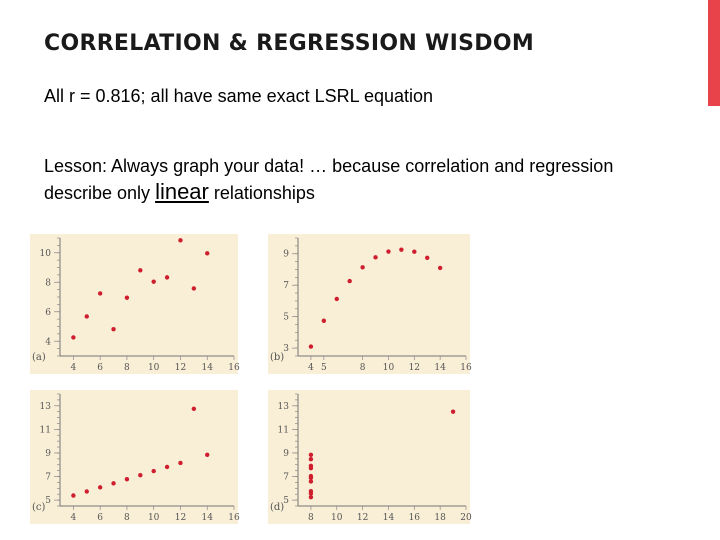  Describe the element at coordinates (39, 507) in the screenshot. I see `panel-label: (c)` at that location.